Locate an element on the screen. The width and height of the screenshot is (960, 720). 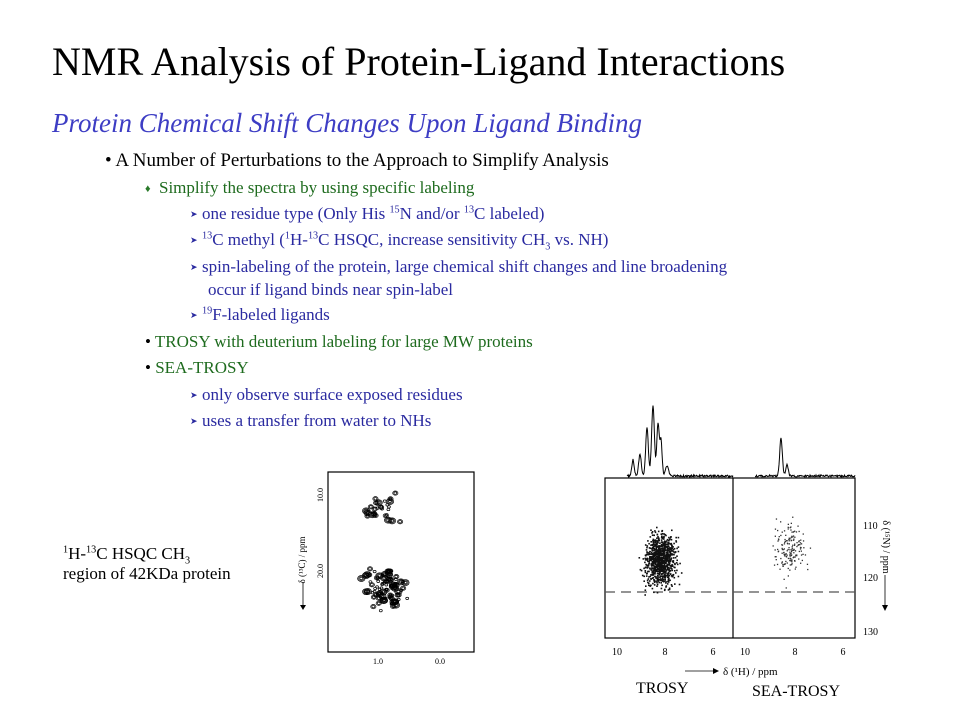
bullet-f19-ligands: ➤ 19F-labeled ligands is located at coordinates (260, 314).